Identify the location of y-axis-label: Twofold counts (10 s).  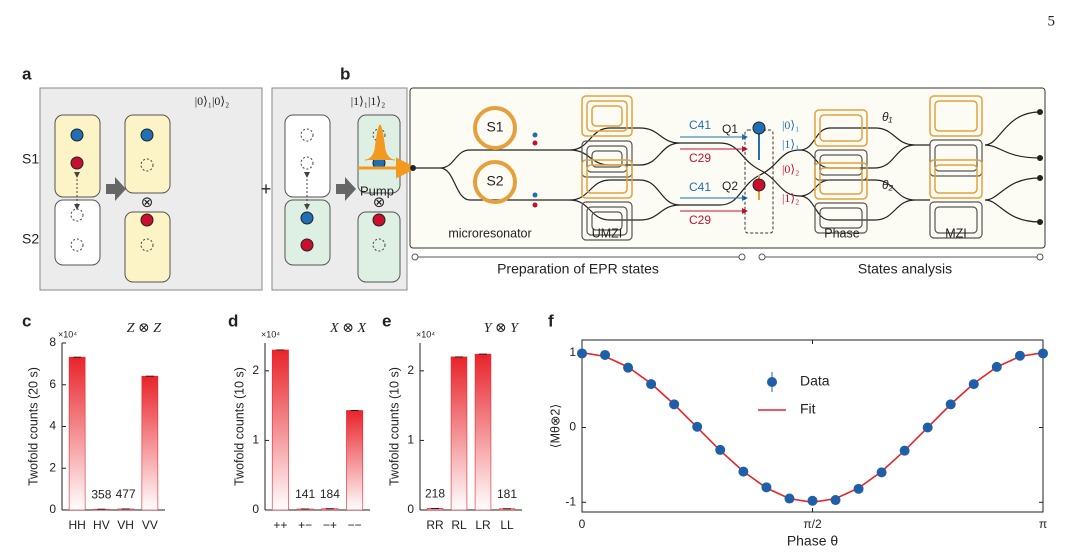
(394, 426).